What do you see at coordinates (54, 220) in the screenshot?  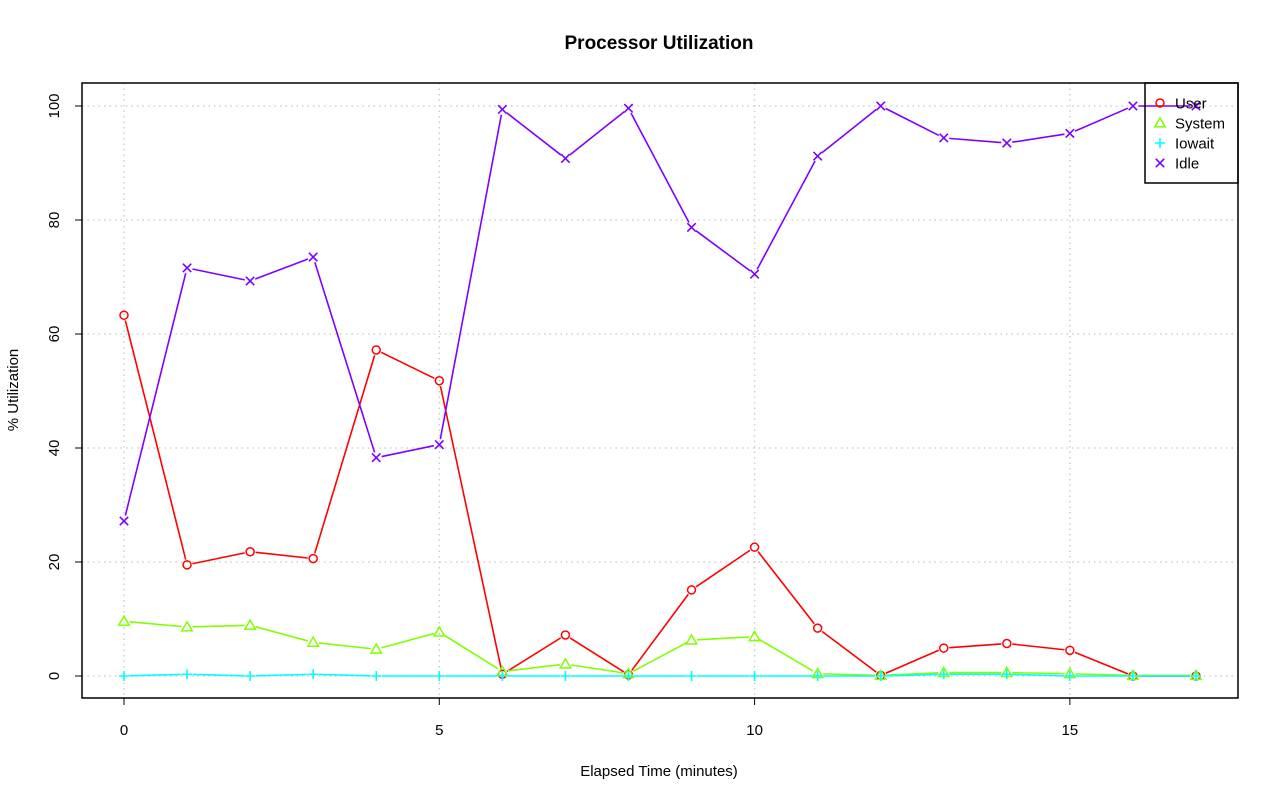 I see `y-tick-label: 80` at bounding box center [54, 220].